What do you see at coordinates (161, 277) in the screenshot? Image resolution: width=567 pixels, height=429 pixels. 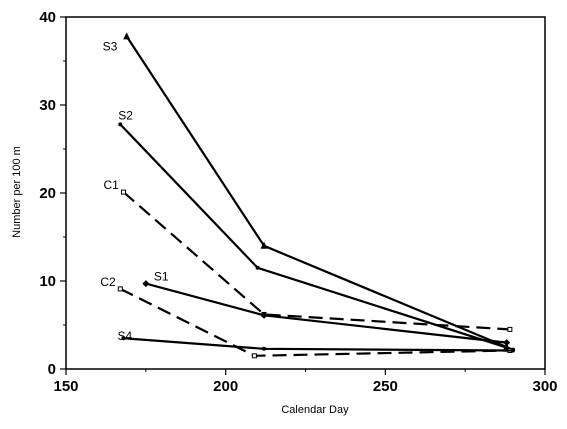 I see `series-label: S1` at bounding box center [161, 277].